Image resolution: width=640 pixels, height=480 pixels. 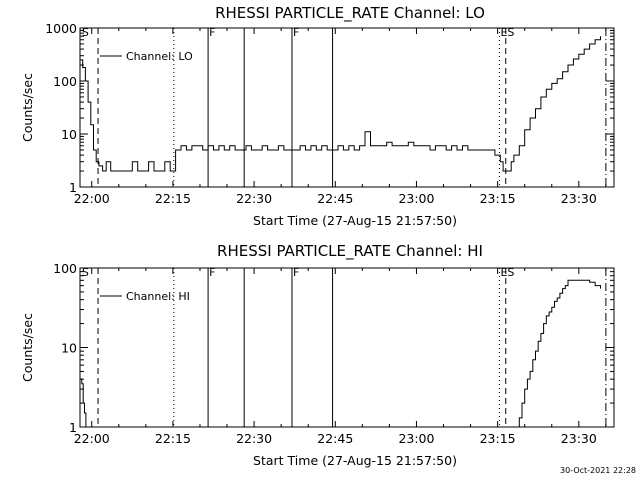 I want to click on chart-title: RHESSI PARTICLE_RATE Channel: LO, so click(x=350, y=13).